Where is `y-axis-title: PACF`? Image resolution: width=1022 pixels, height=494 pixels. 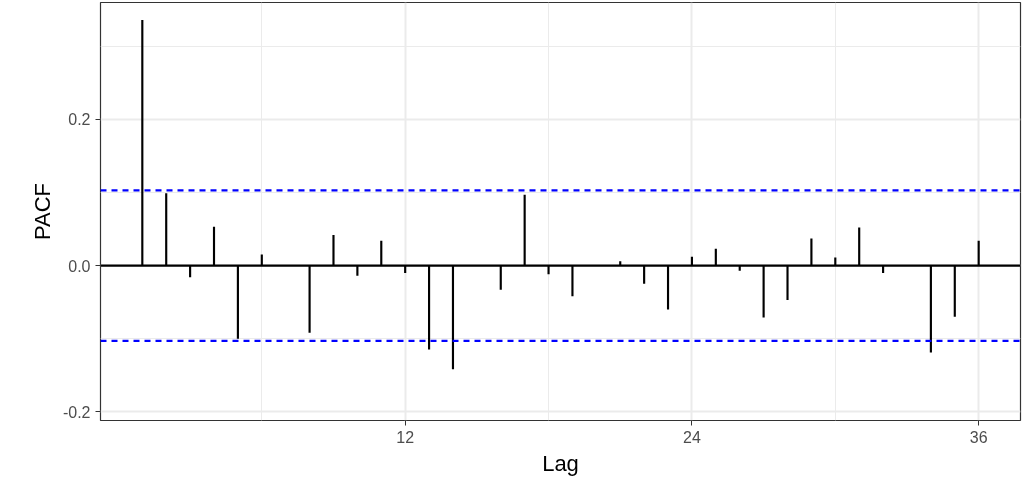
y-axis-title: PACF is located at coordinates (42, 211).